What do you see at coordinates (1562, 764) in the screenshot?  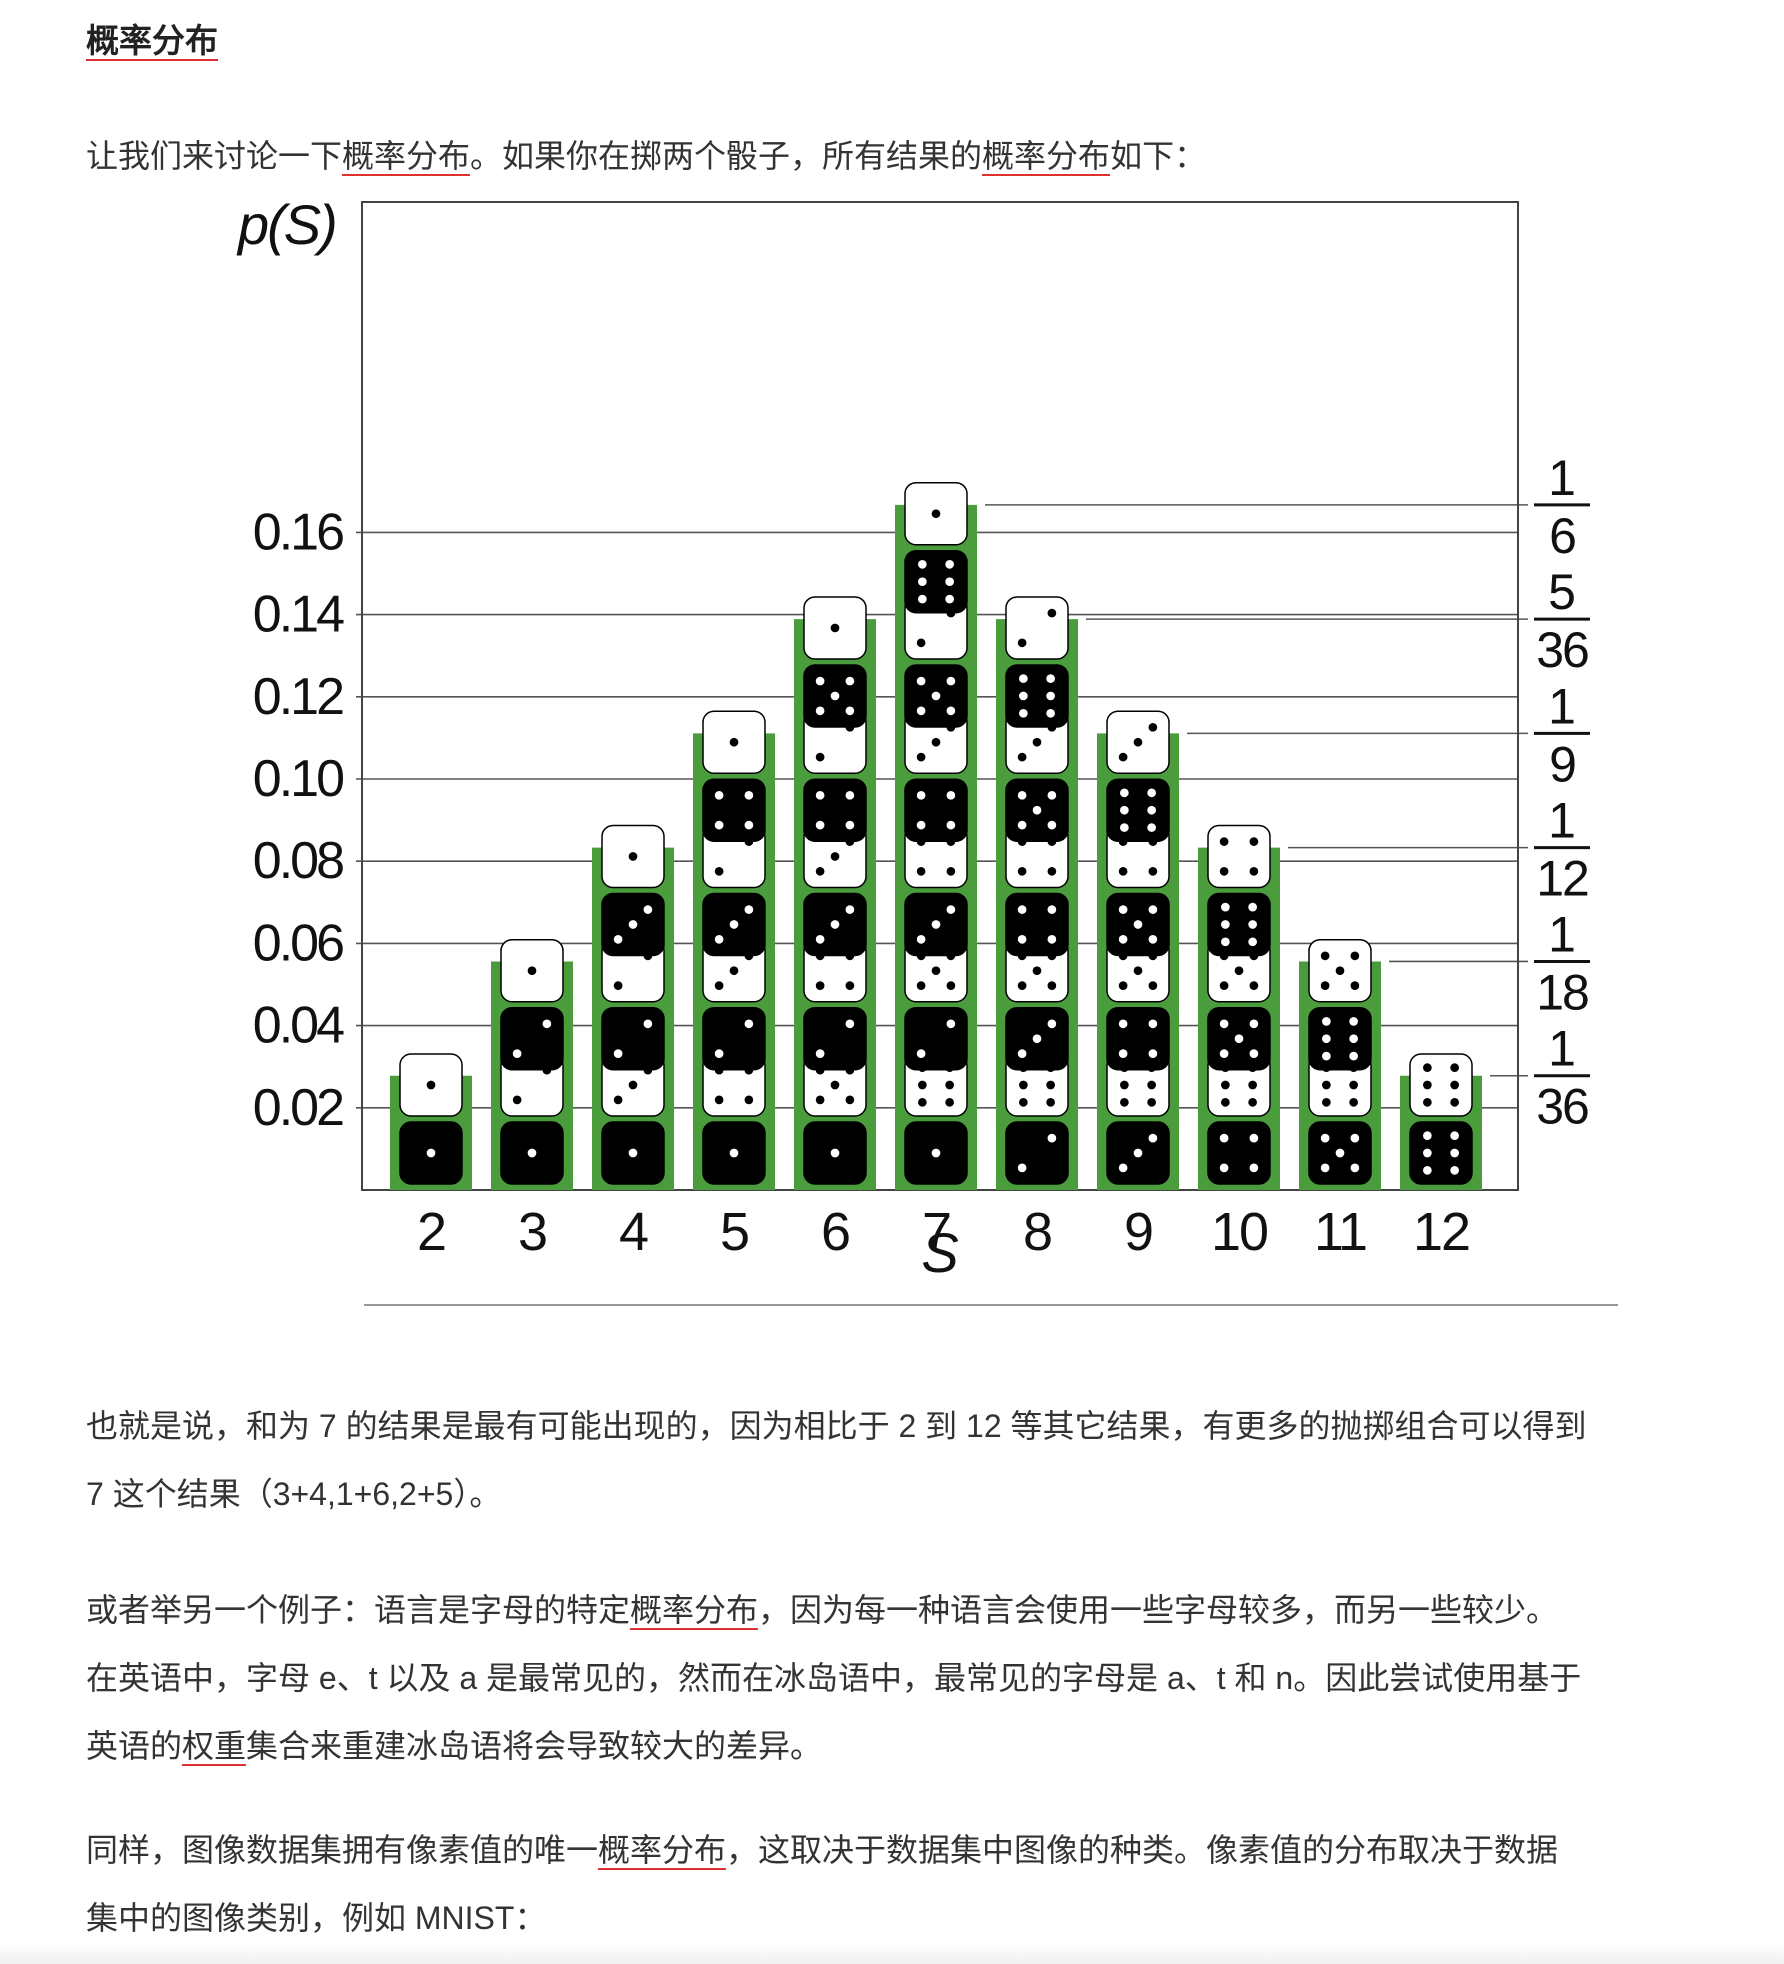 I see `fraction-denominator: 9` at bounding box center [1562, 764].